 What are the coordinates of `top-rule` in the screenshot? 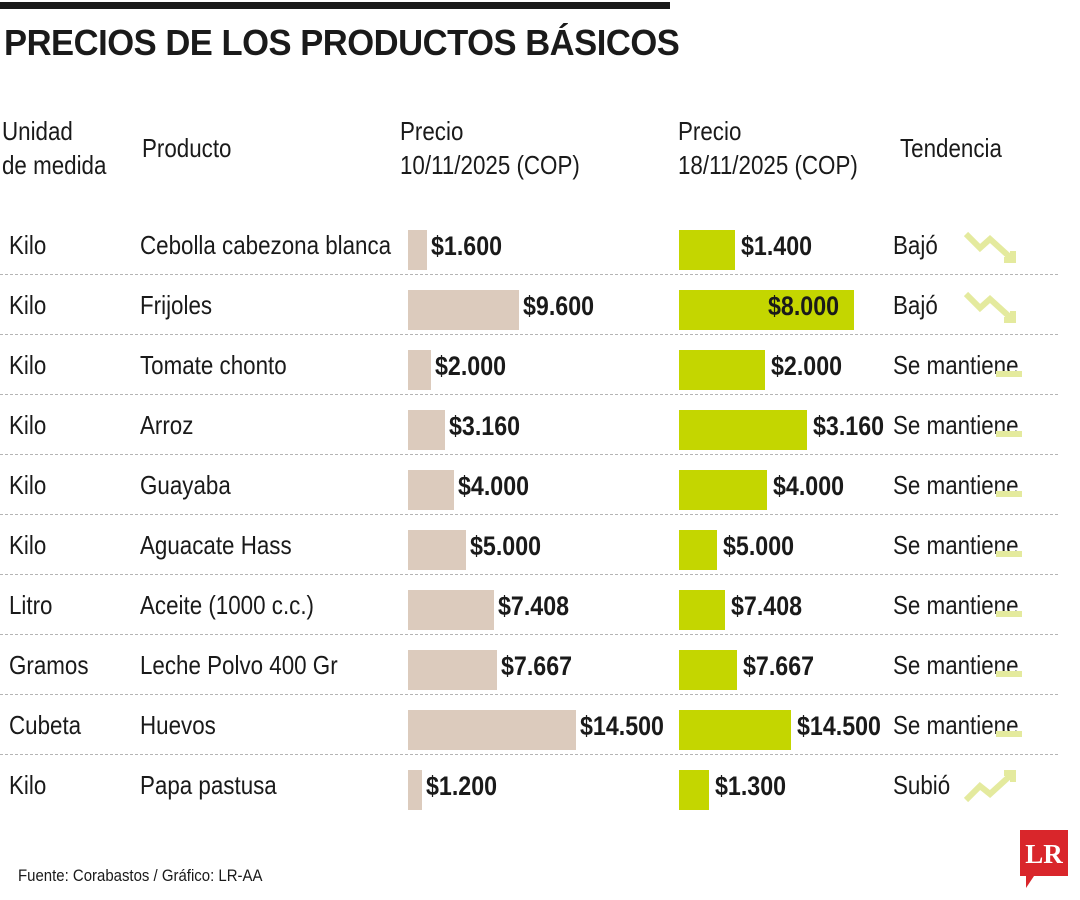 It's located at (335, 5).